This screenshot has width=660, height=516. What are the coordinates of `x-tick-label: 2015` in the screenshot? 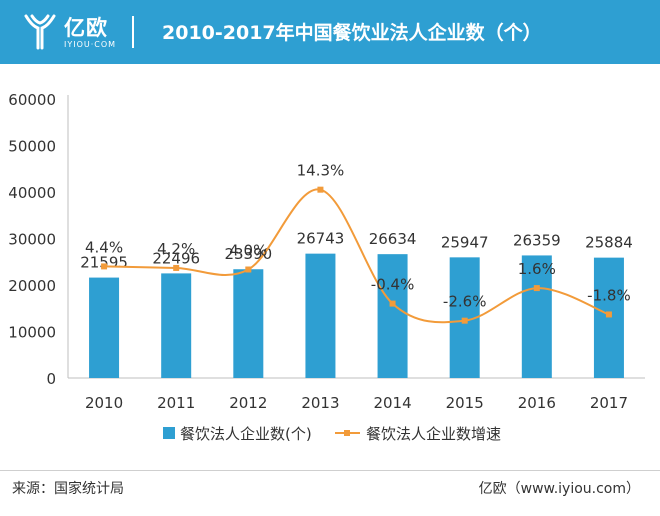 It's located at (465, 403).